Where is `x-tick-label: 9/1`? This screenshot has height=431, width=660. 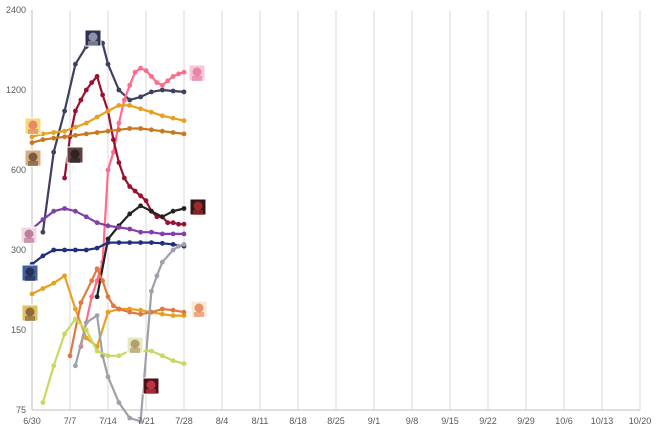 x-tick-label: 9/1 is located at coordinates (374, 421).